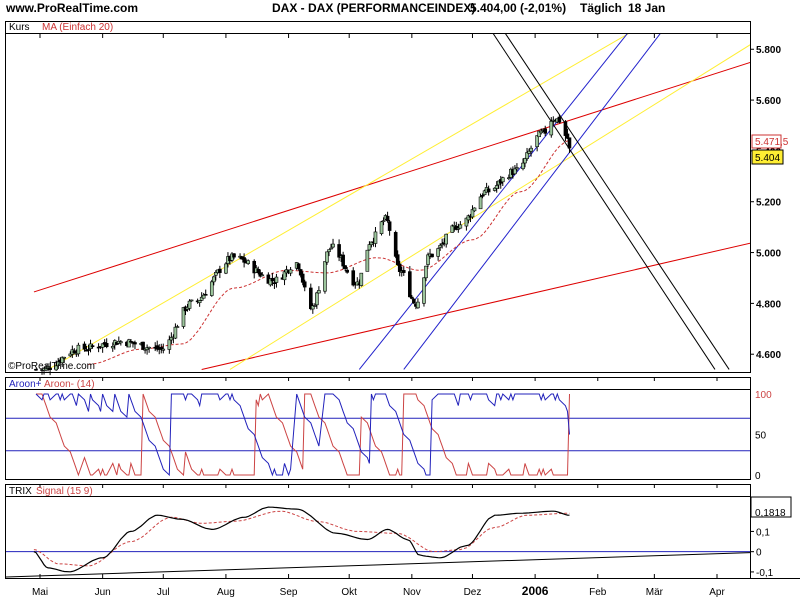 Image resolution: width=800 pixels, height=600 pixels. Describe the element at coordinates (601, 8) in the screenshot. I see `period-label: Täglich` at that location.